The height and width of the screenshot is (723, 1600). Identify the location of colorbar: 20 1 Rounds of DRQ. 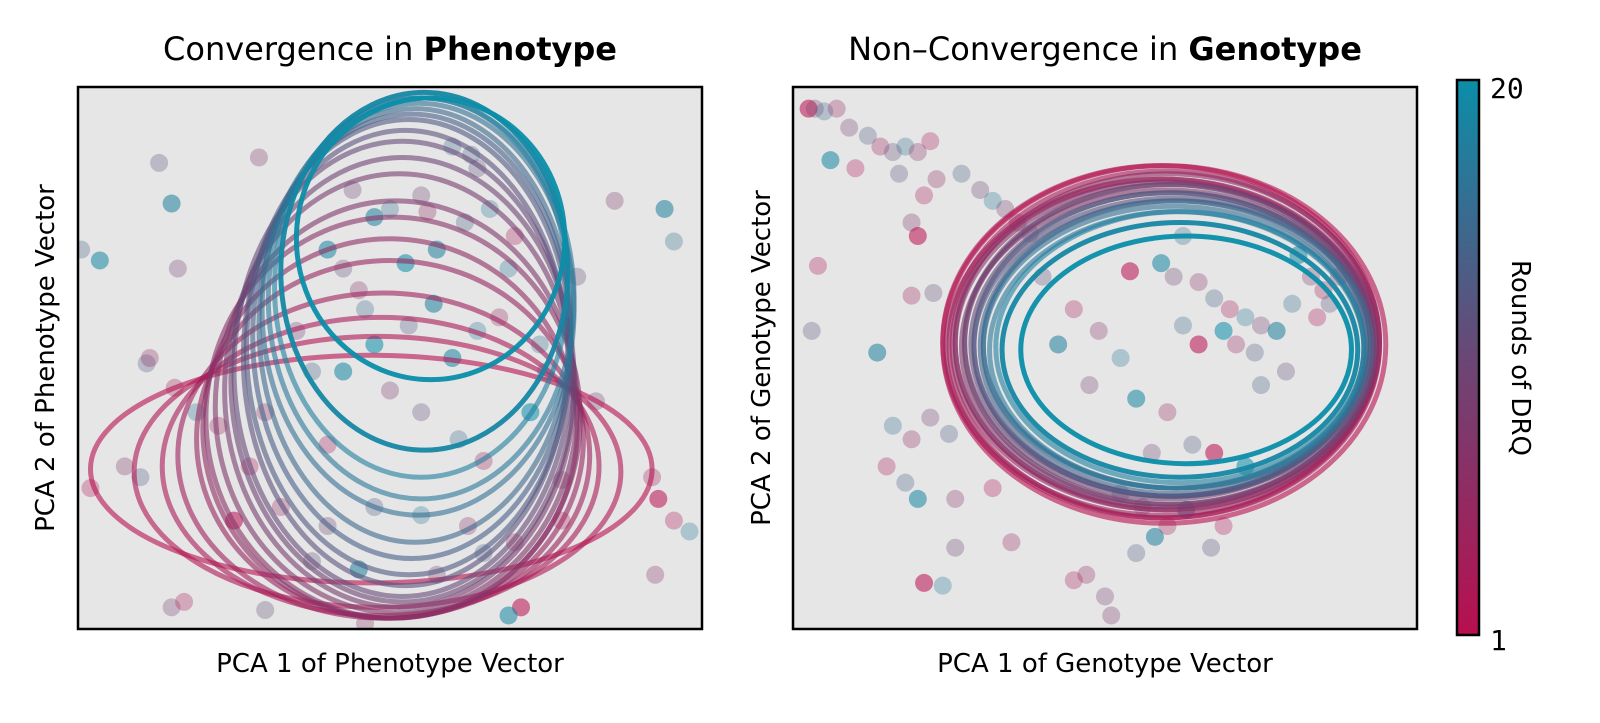
(1495, 364).